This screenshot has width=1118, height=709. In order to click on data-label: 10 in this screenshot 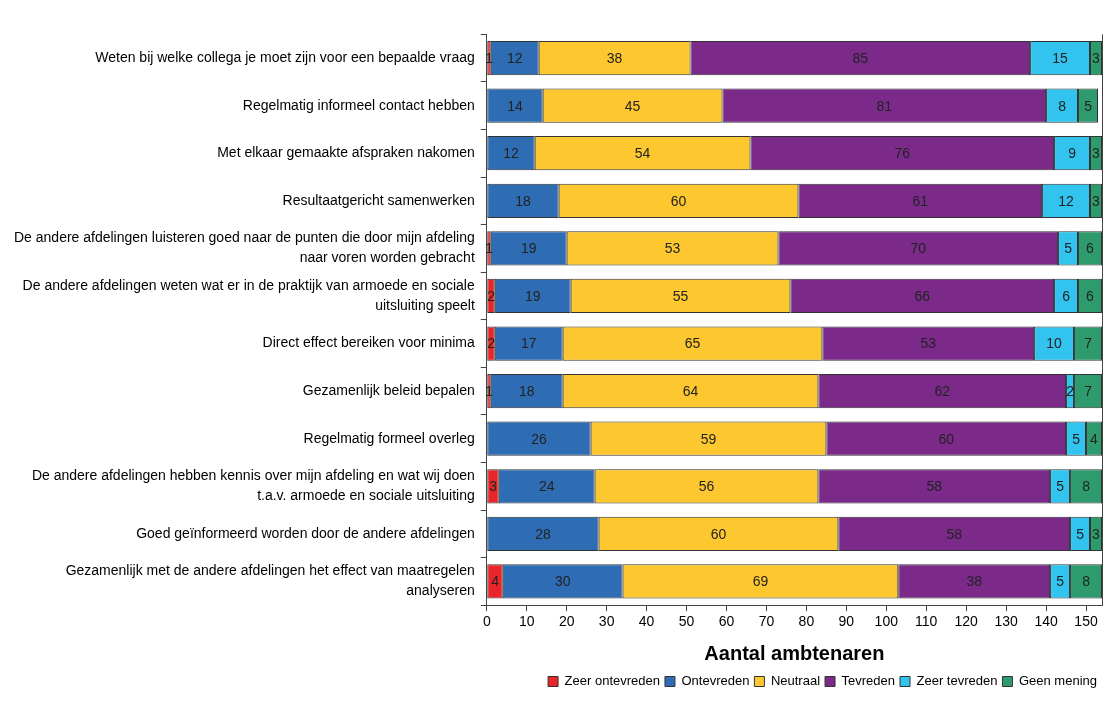, I will do `click(1054, 343)`.